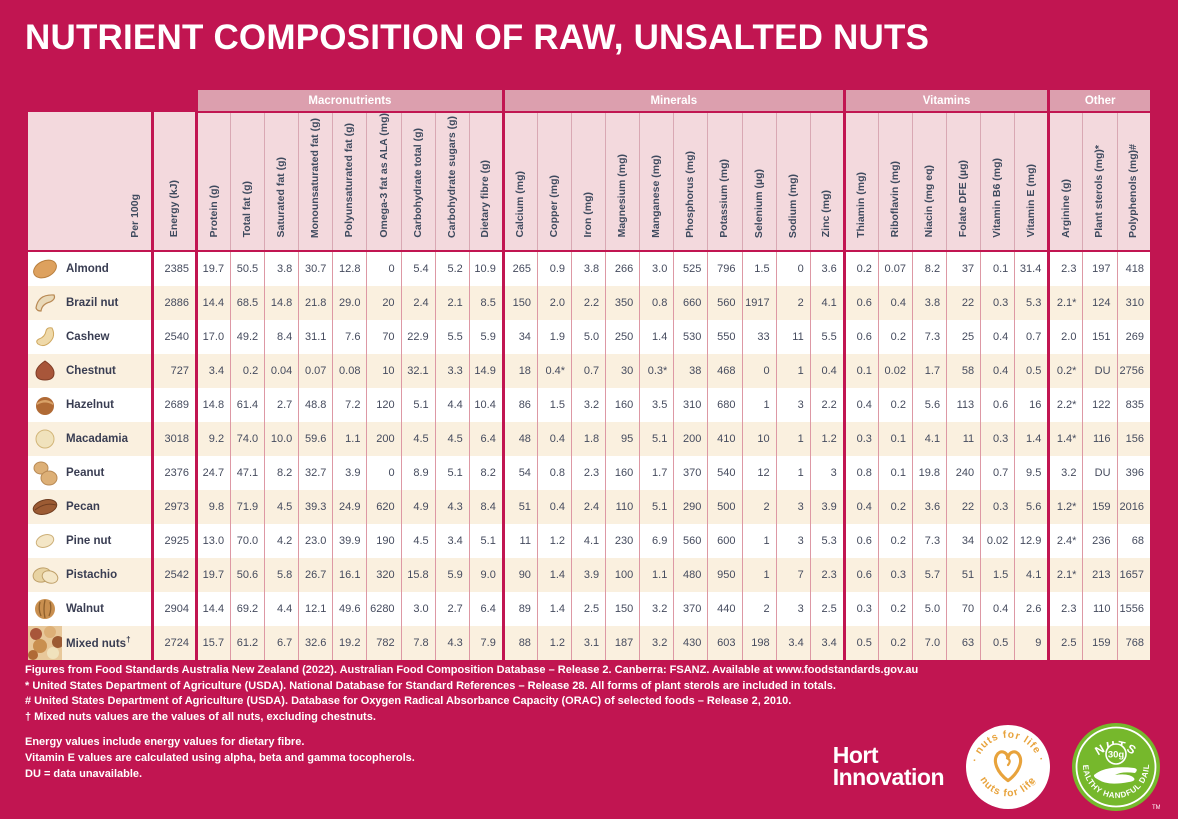 Image resolution: width=1178 pixels, height=819 pixels. I want to click on cell-plant-sterols-mg: 197, so click(1100, 268).